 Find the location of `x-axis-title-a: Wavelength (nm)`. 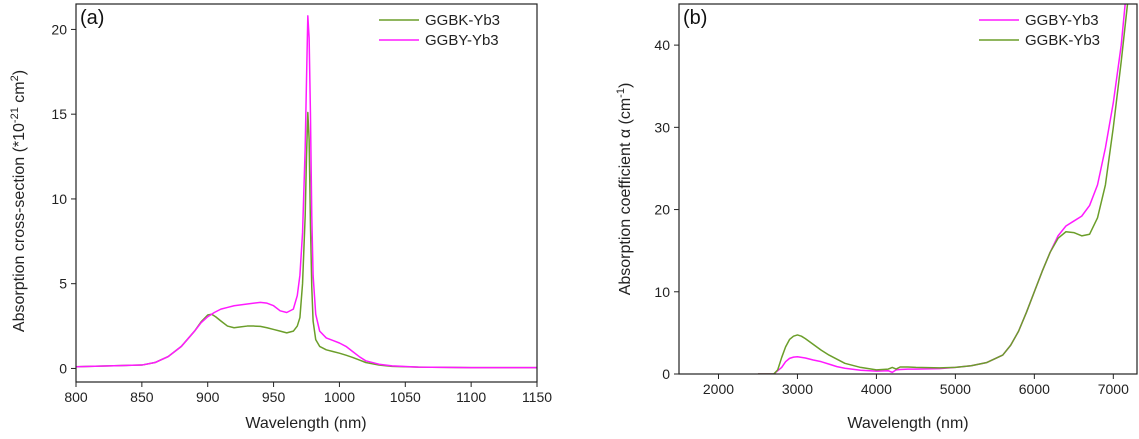

x-axis-title-a: Wavelength (nm) is located at coordinates (305, 423).